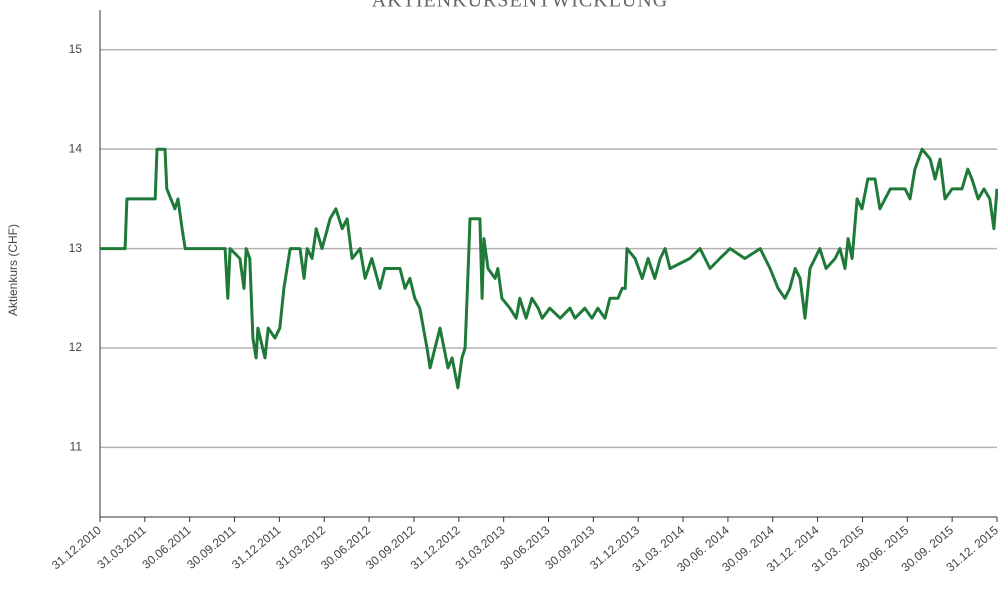  What do you see at coordinates (76, 148) in the screenshot?
I see `y-tick-label: 14` at bounding box center [76, 148].